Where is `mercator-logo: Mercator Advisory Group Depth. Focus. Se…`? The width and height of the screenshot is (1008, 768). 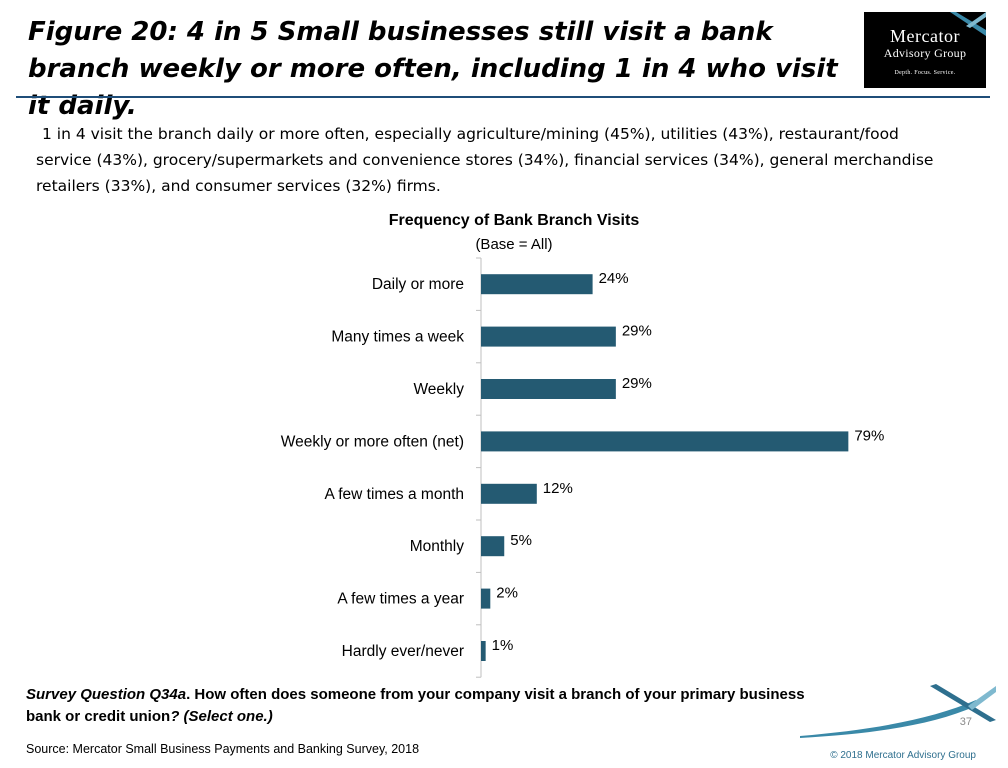 mercator-logo: Mercator Advisory Group Depth. Focus. Se… is located at coordinates (925, 50).